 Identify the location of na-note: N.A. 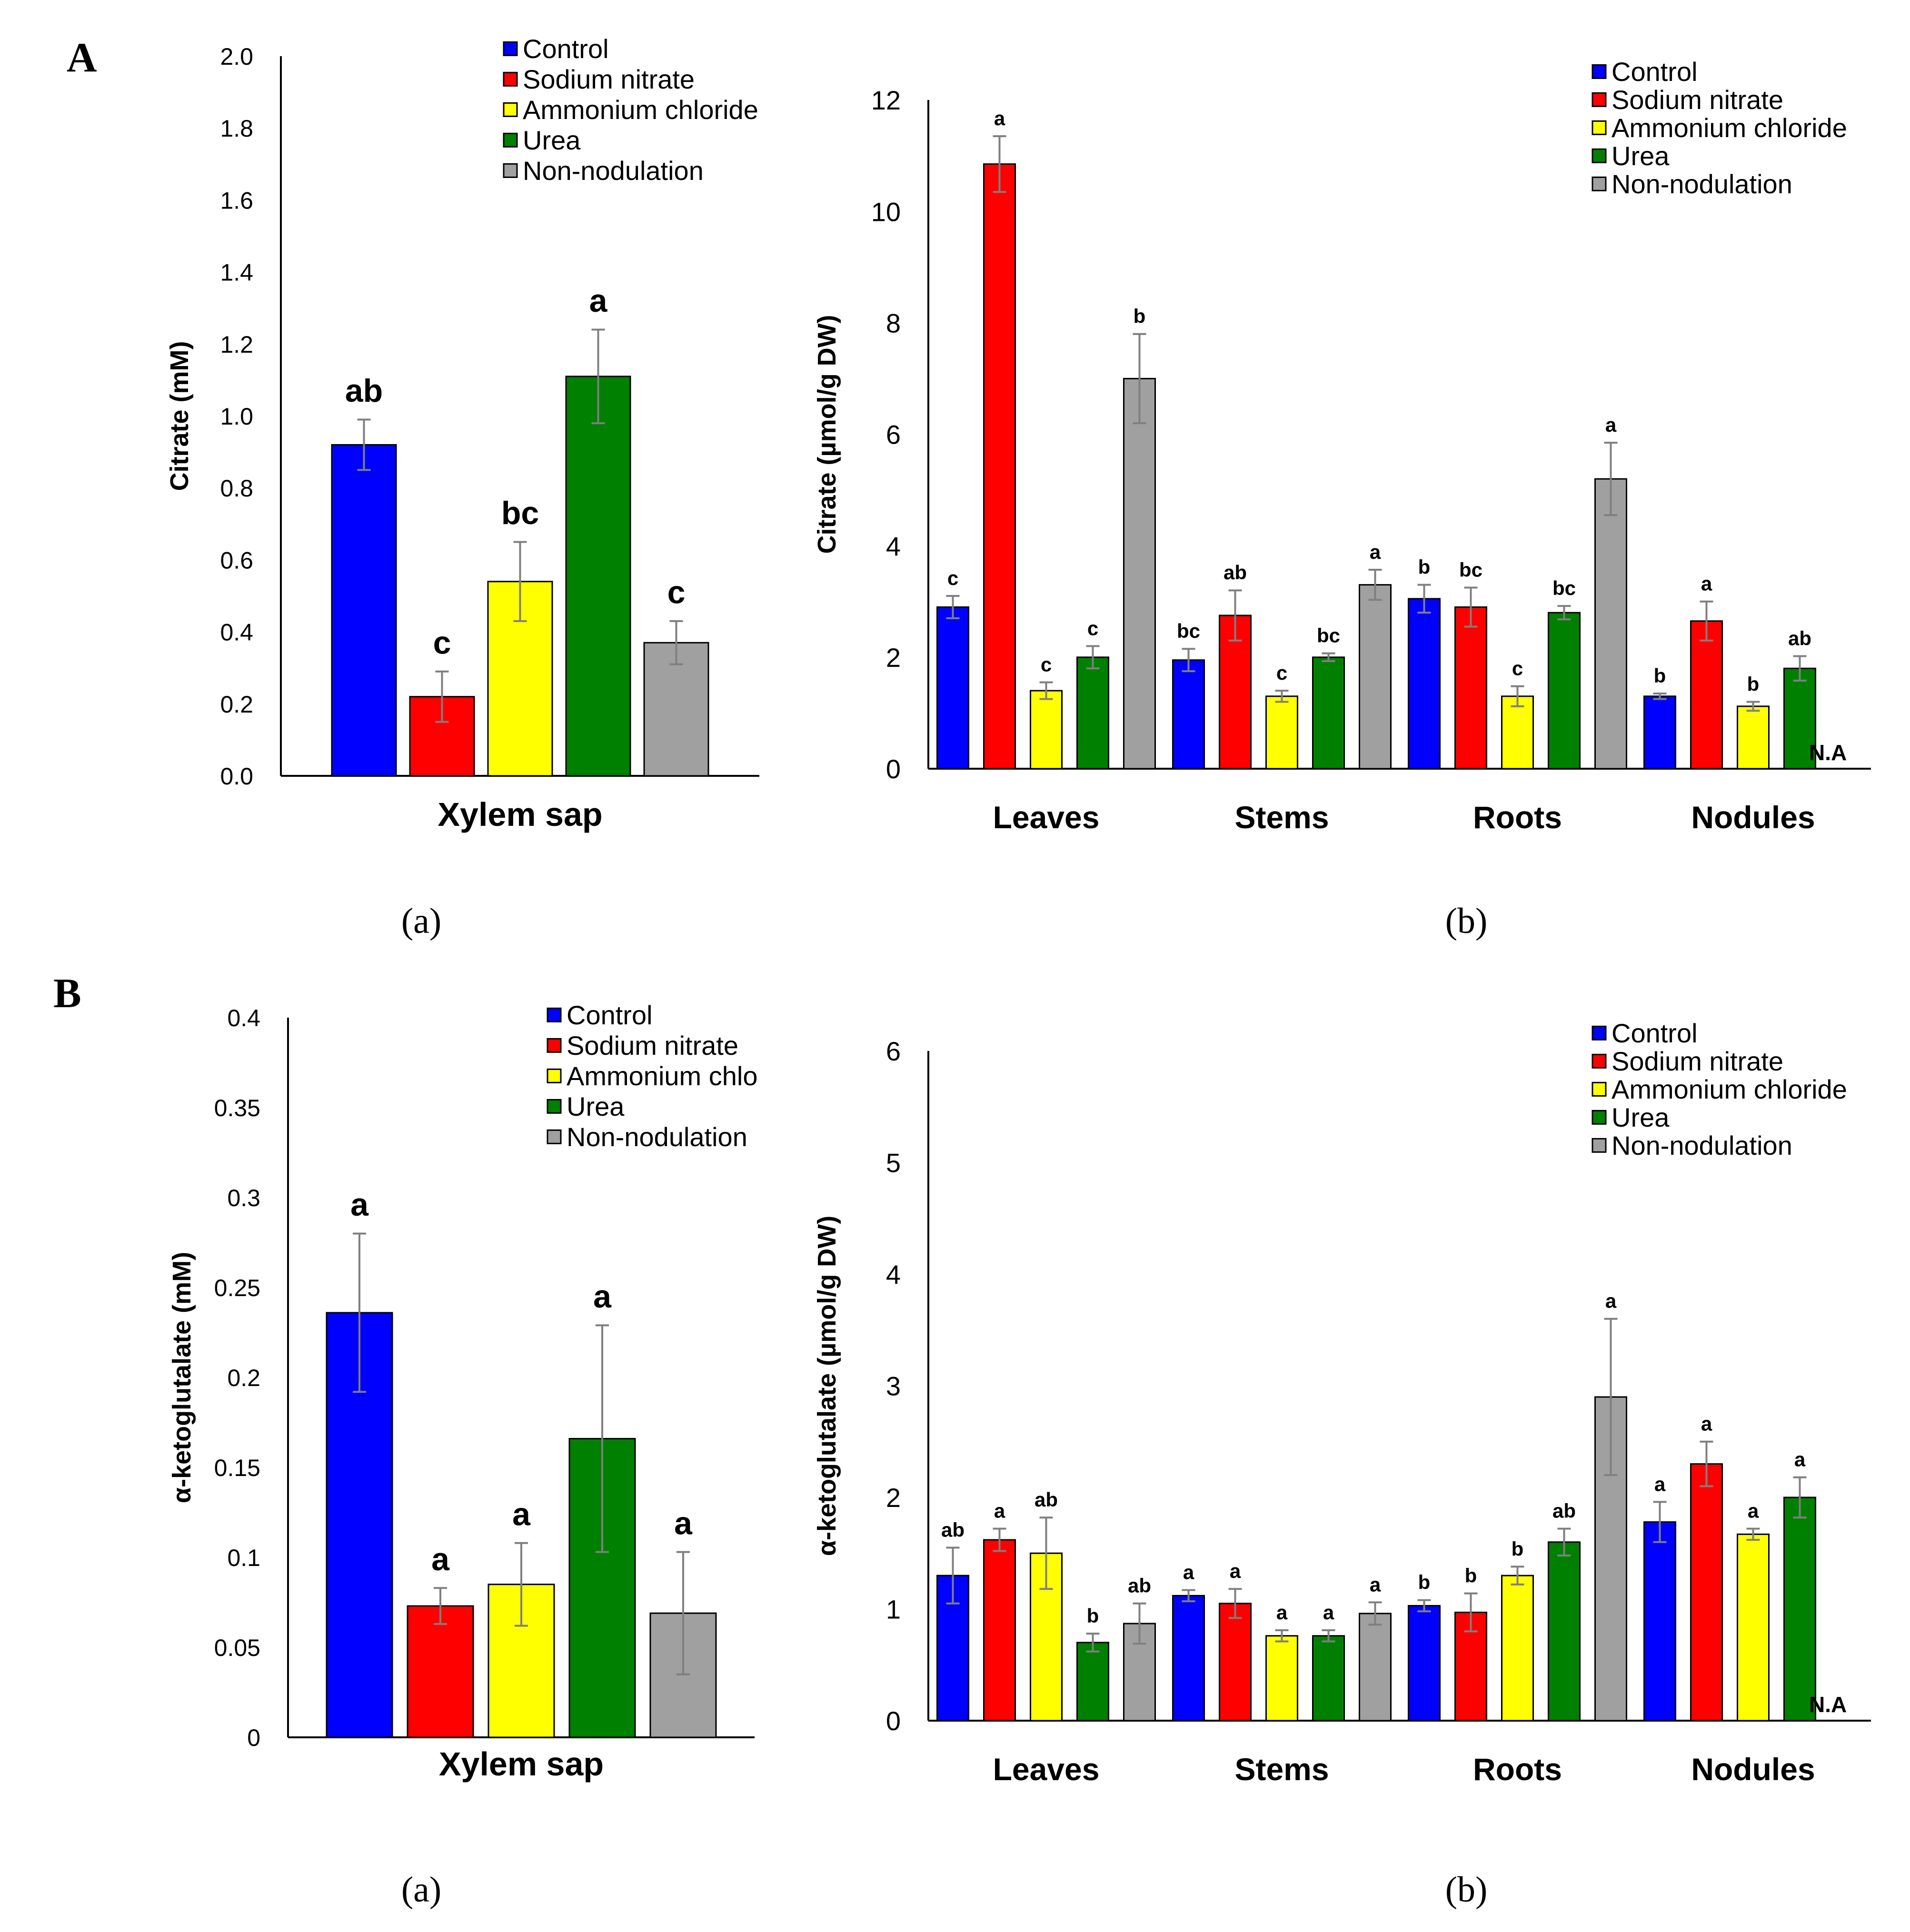
(1828, 752).